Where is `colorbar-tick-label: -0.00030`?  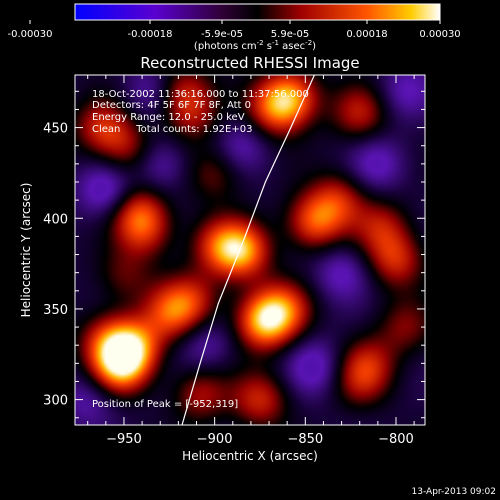 colorbar-tick-label: -0.00030 is located at coordinates (30, 34).